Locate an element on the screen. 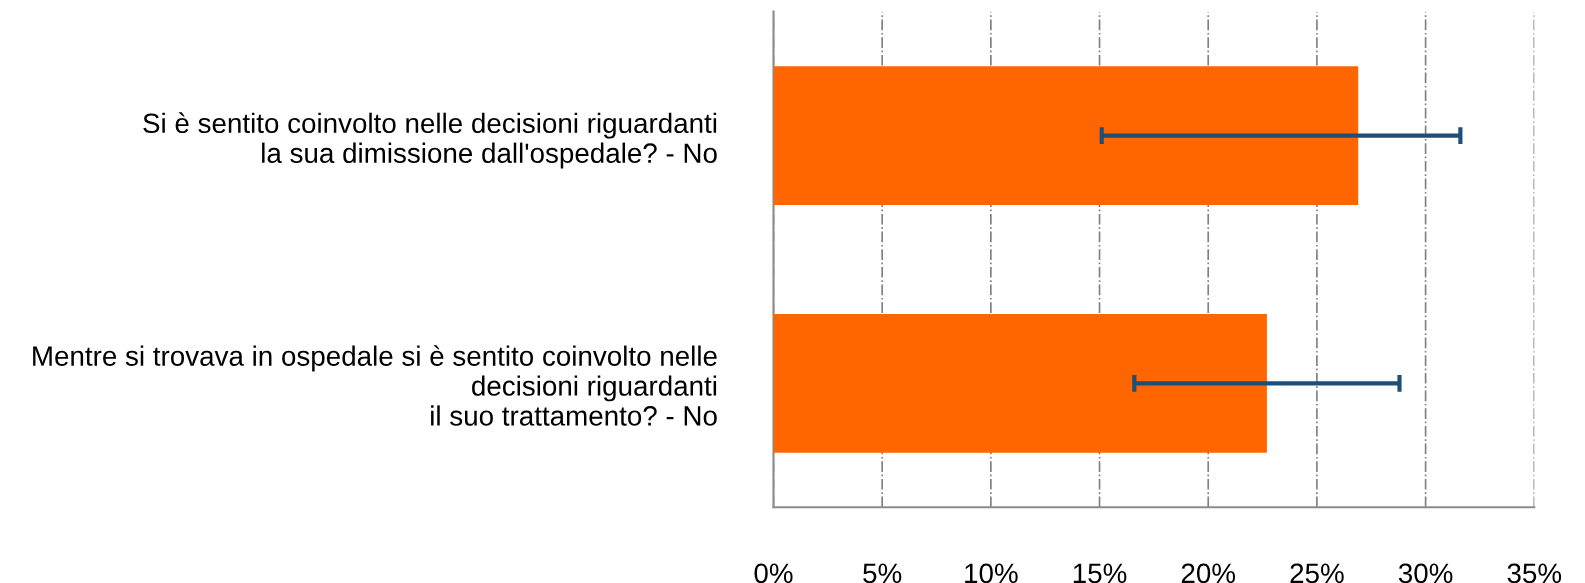 The width and height of the screenshot is (1585, 583). y-tick-label: Mentre si trovava in ospedale si è sentito coinvolto nelle decisioni riguardanti il suo trattamento? - No is located at coordinates (375, 385).